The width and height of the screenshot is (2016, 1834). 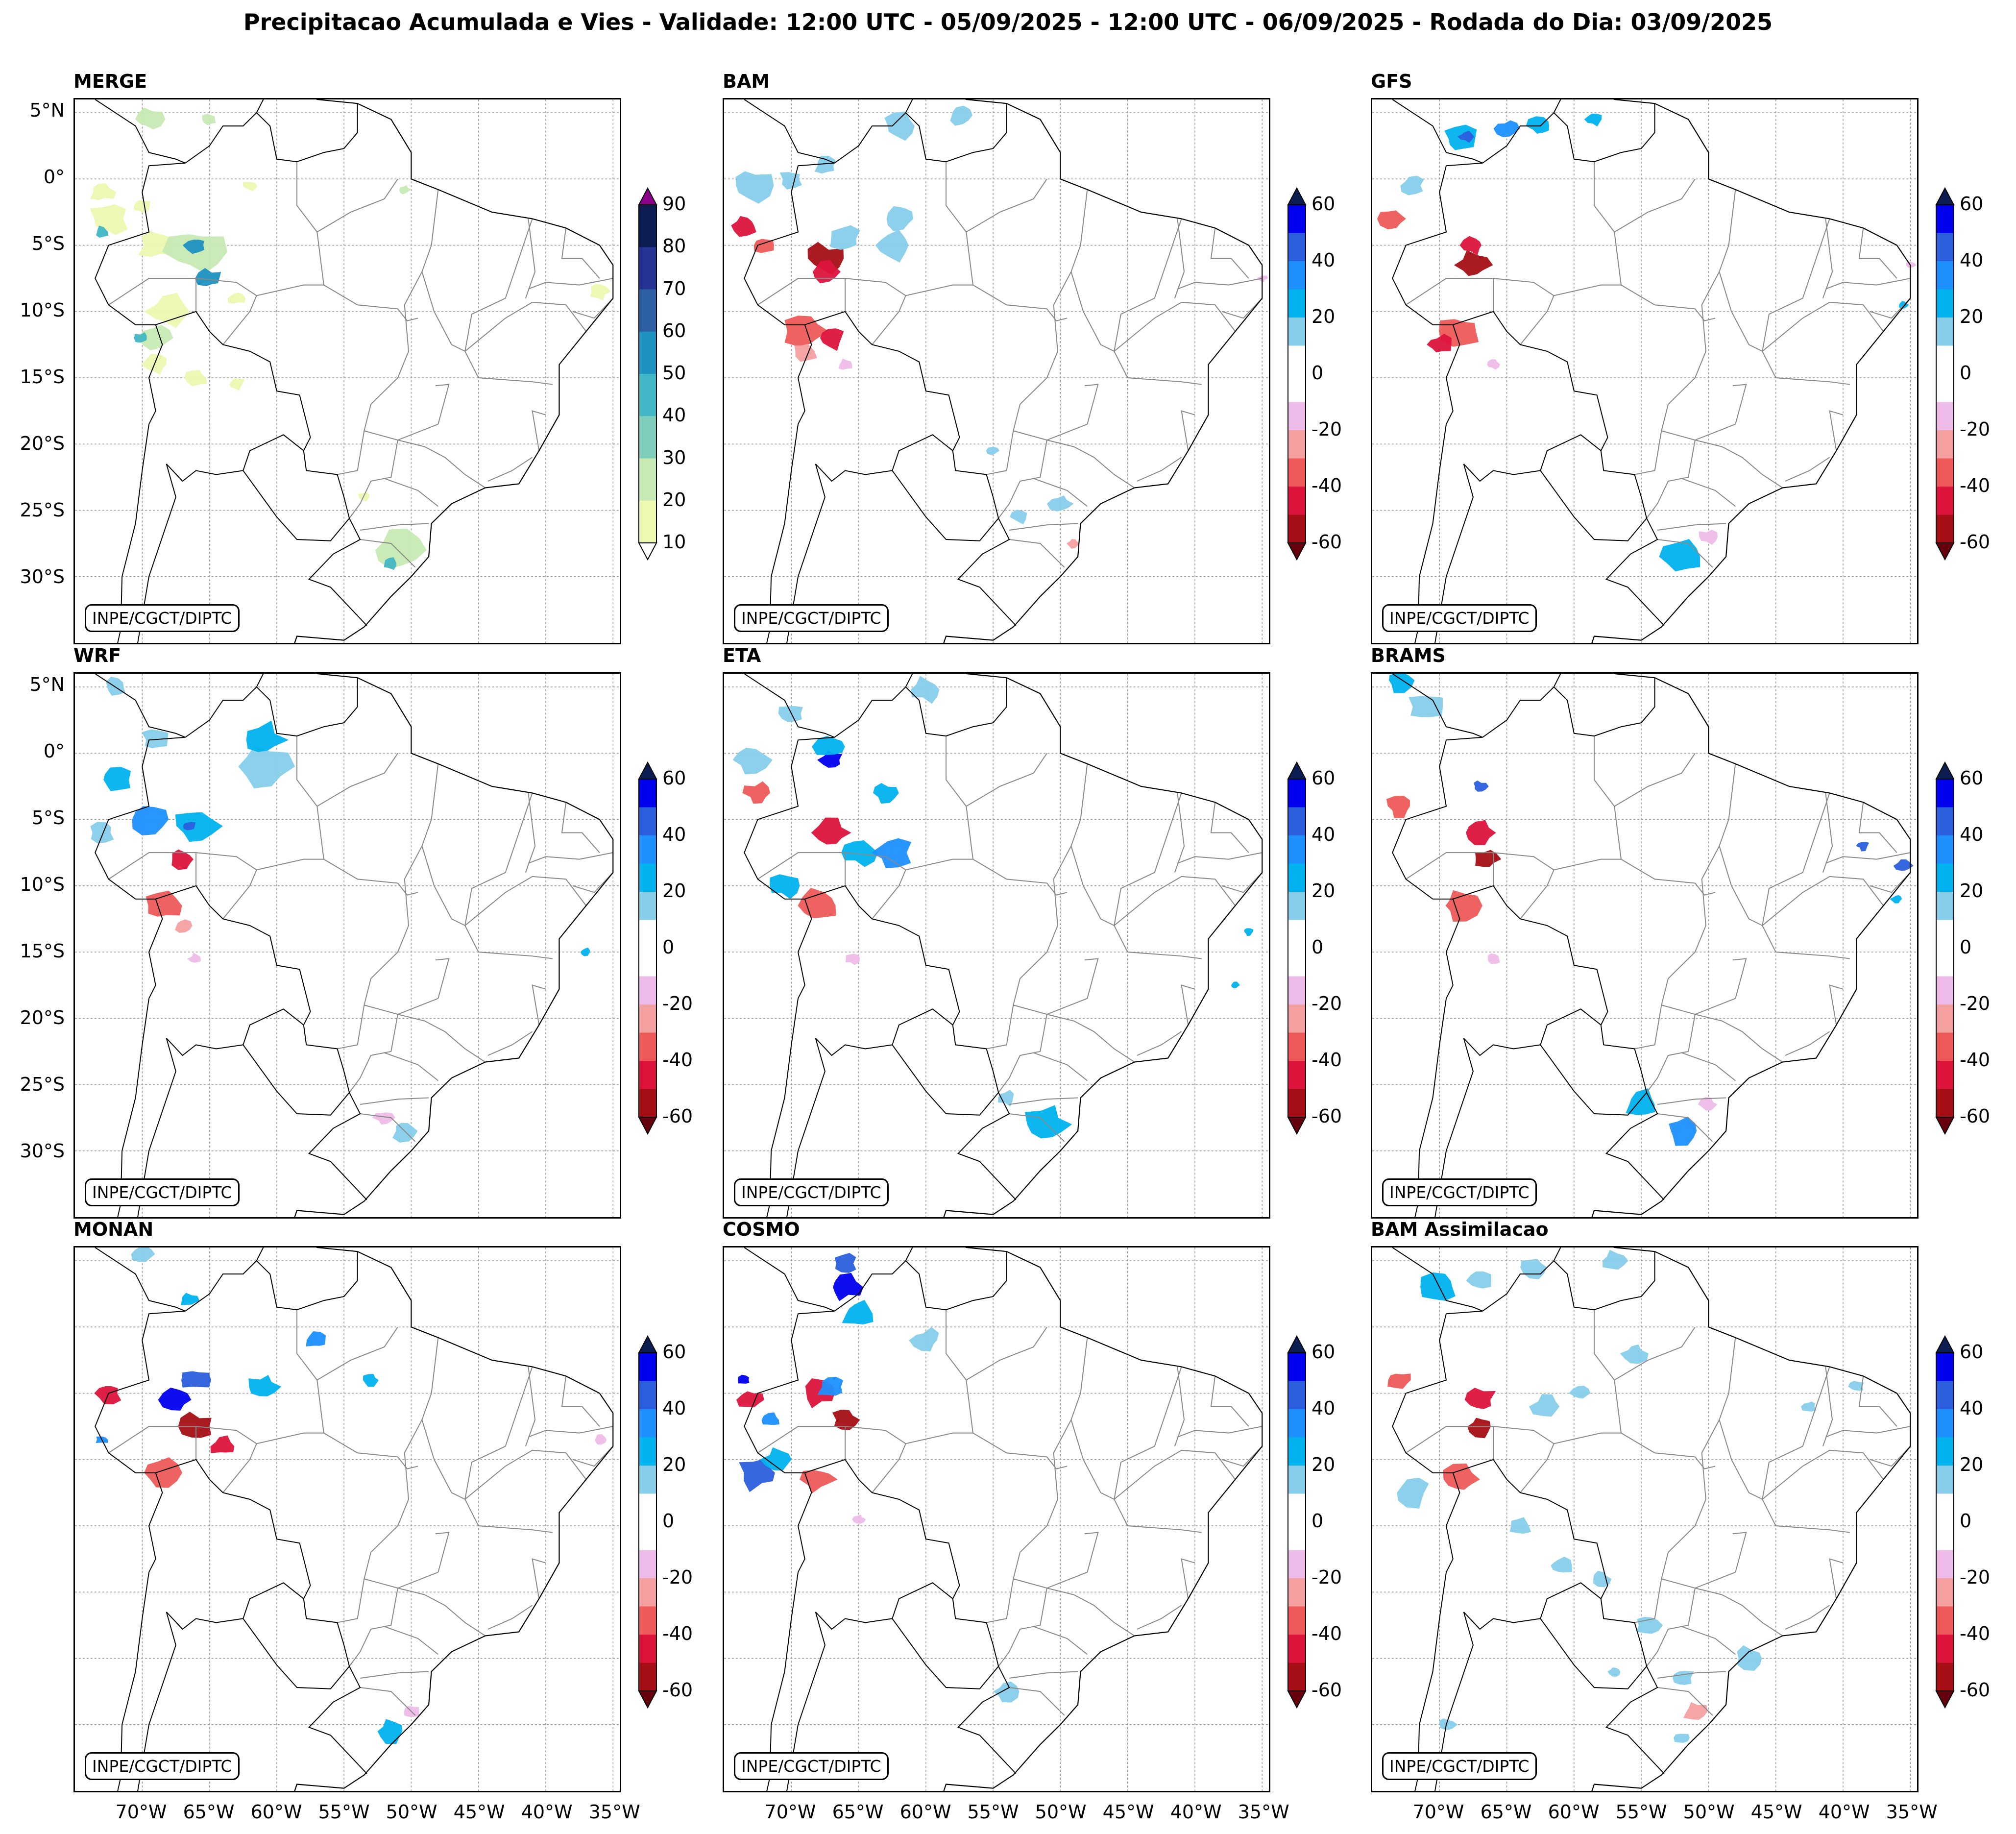 What do you see at coordinates (1966, 1521) in the screenshot?
I see `colorbar-tick-label: 0` at bounding box center [1966, 1521].